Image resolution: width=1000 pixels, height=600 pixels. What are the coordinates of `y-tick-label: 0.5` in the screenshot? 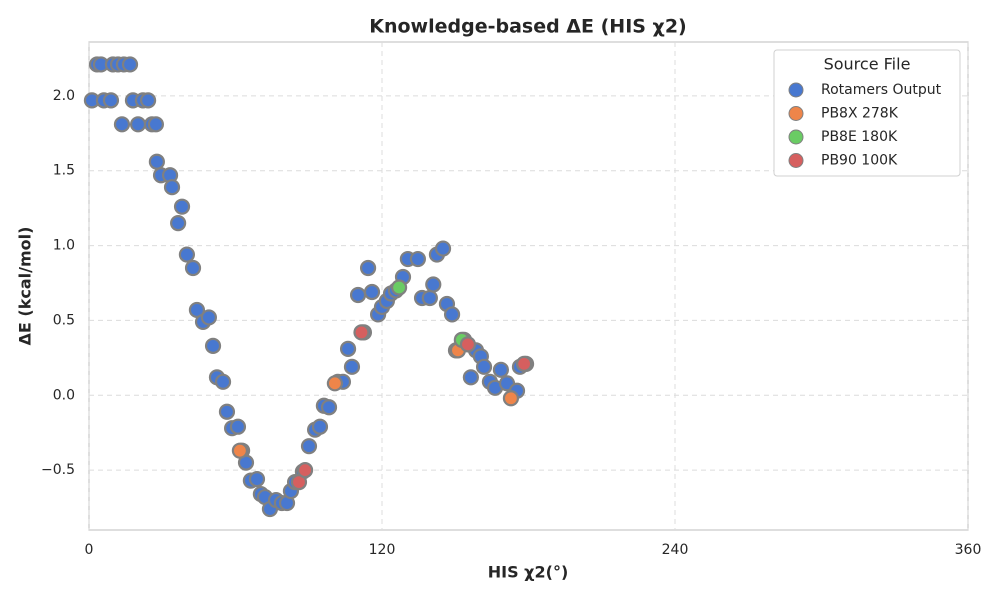 It's located at (64, 320).